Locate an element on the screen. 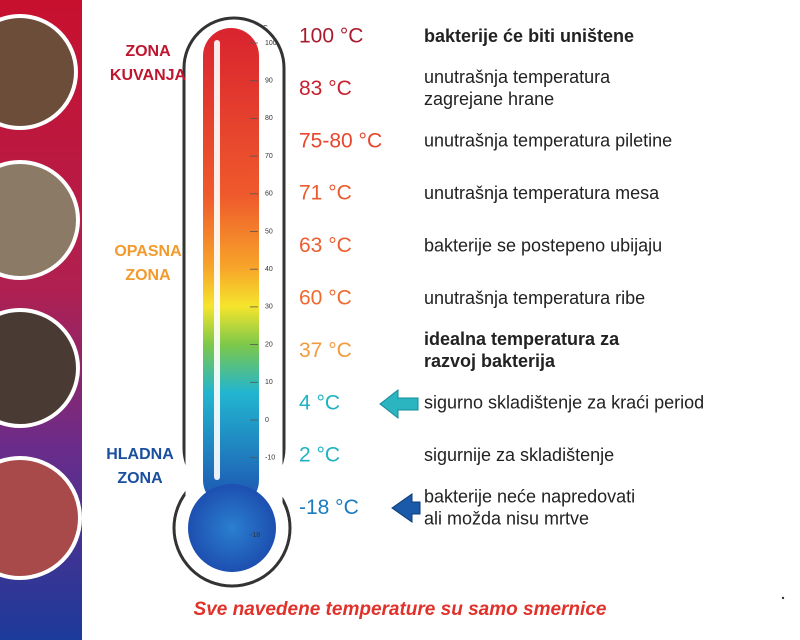 The height and width of the screenshot is (640, 800). description: zagrejane hrane is located at coordinates (489, 99).